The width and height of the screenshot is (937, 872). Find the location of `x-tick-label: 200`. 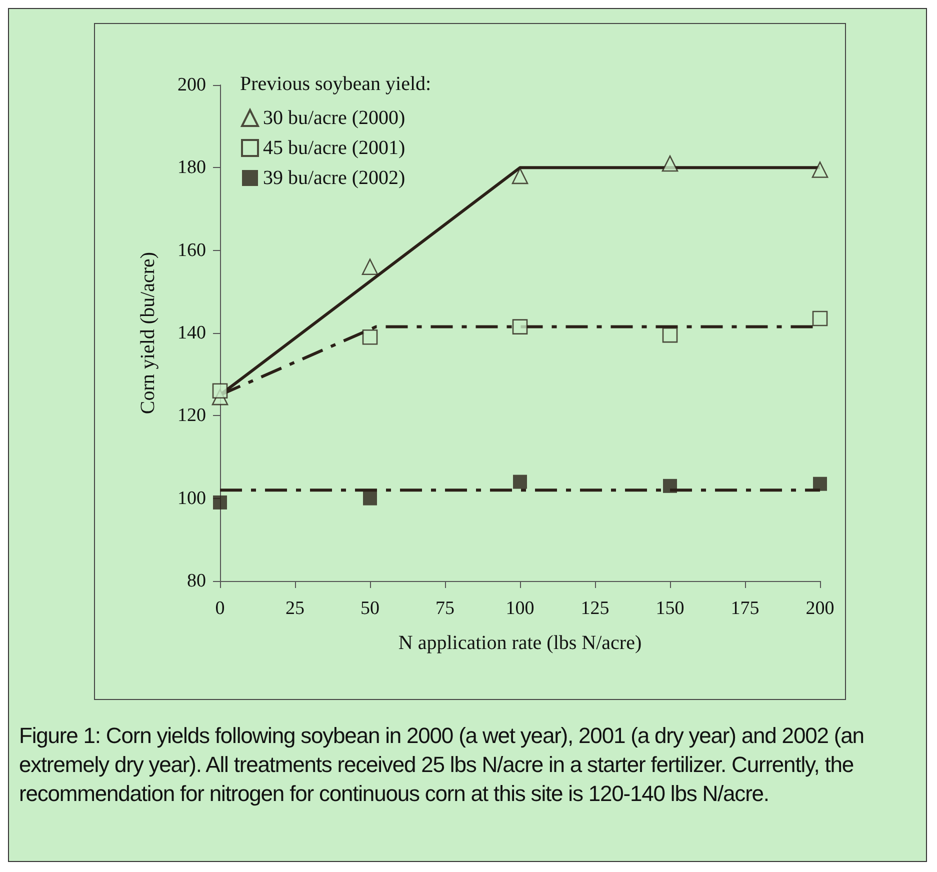

x-tick-label: 200 is located at coordinates (820, 608).